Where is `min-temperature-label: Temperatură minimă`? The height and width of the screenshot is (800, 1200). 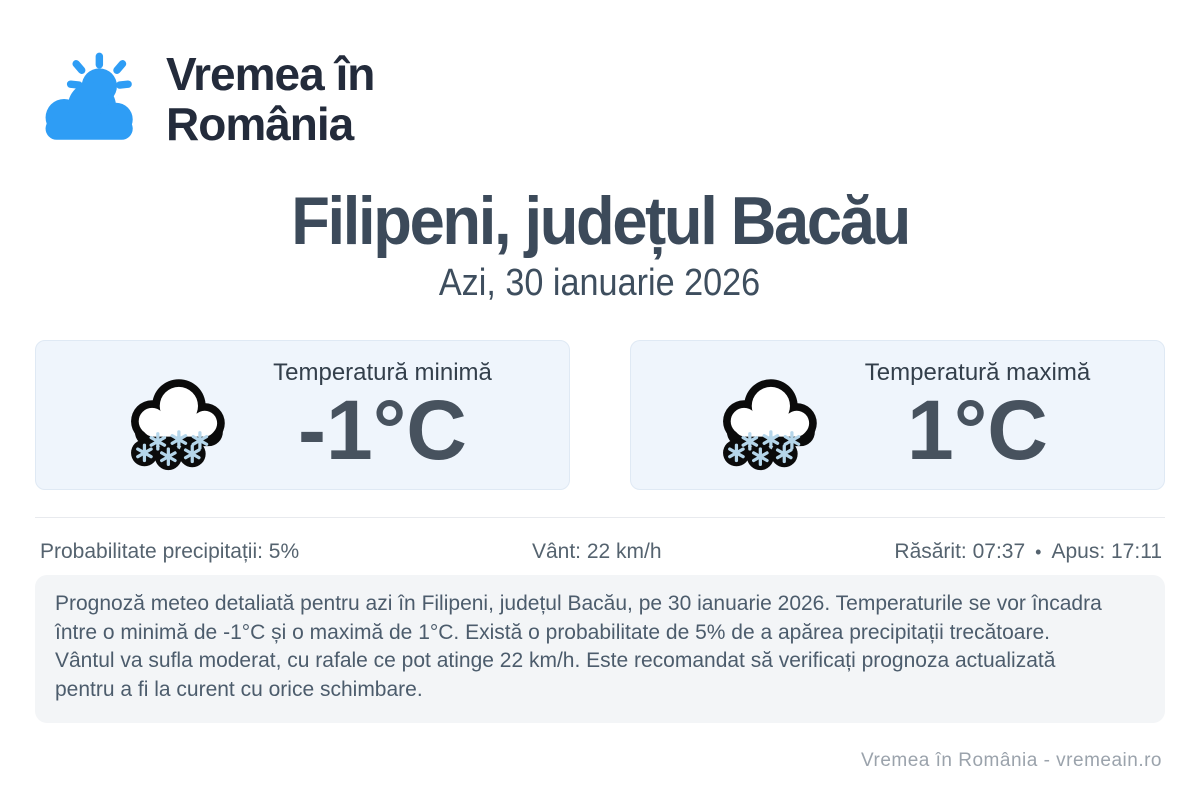 min-temperature-label: Temperatură minimă is located at coordinates (382, 373).